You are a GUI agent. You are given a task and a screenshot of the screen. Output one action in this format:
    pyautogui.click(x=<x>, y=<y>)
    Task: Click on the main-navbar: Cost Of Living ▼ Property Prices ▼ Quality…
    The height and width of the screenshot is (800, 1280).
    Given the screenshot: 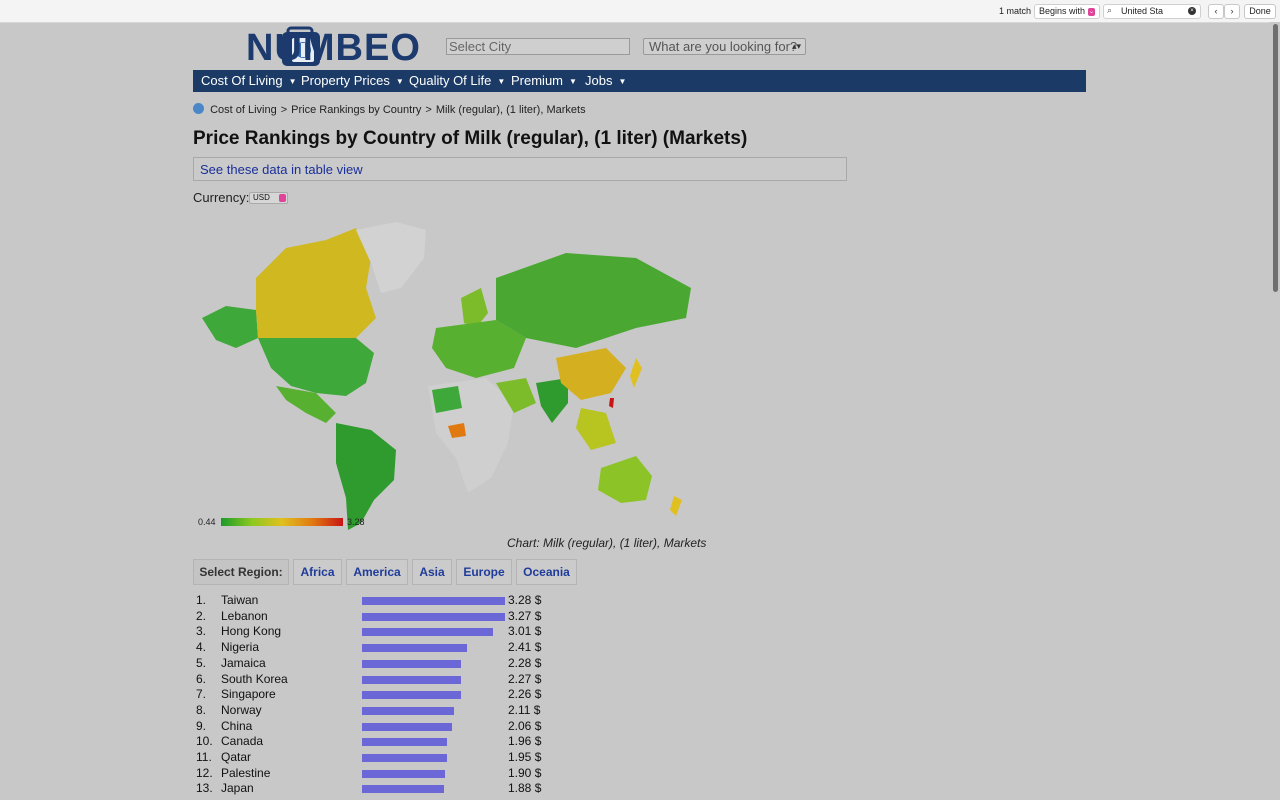 What is the action you would take?
    pyautogui.click(x=639, y=81)
    